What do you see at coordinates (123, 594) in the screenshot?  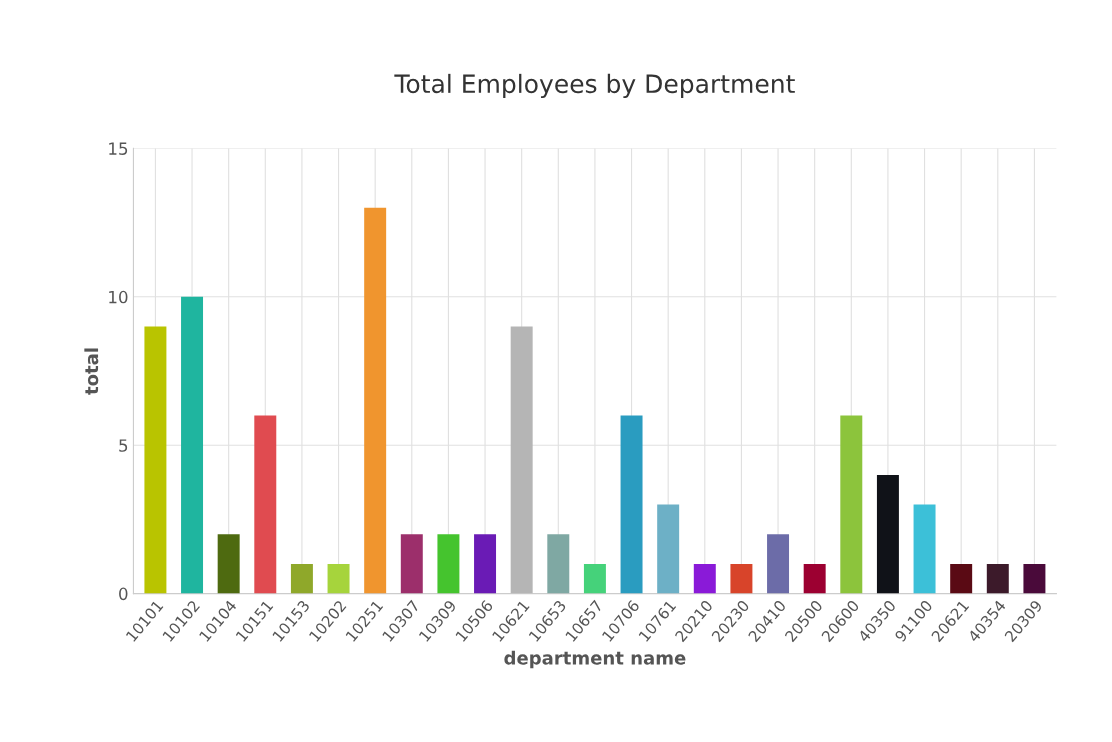 I see `y-tick-label: 0` at bounding box center [123, 594].